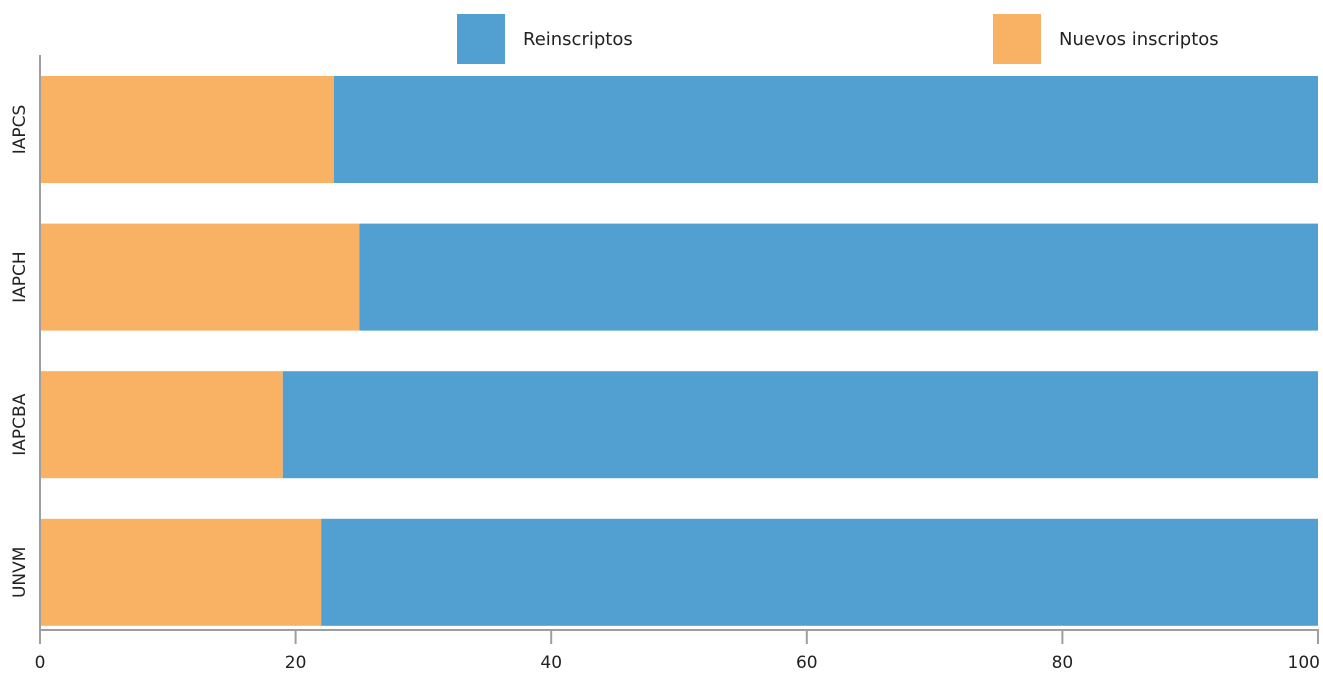 Image resolution: width=1323 pixels, height=680 pixels. I want to click on bar-iapcs-nuevos-inscriptos, so click(187, 129).